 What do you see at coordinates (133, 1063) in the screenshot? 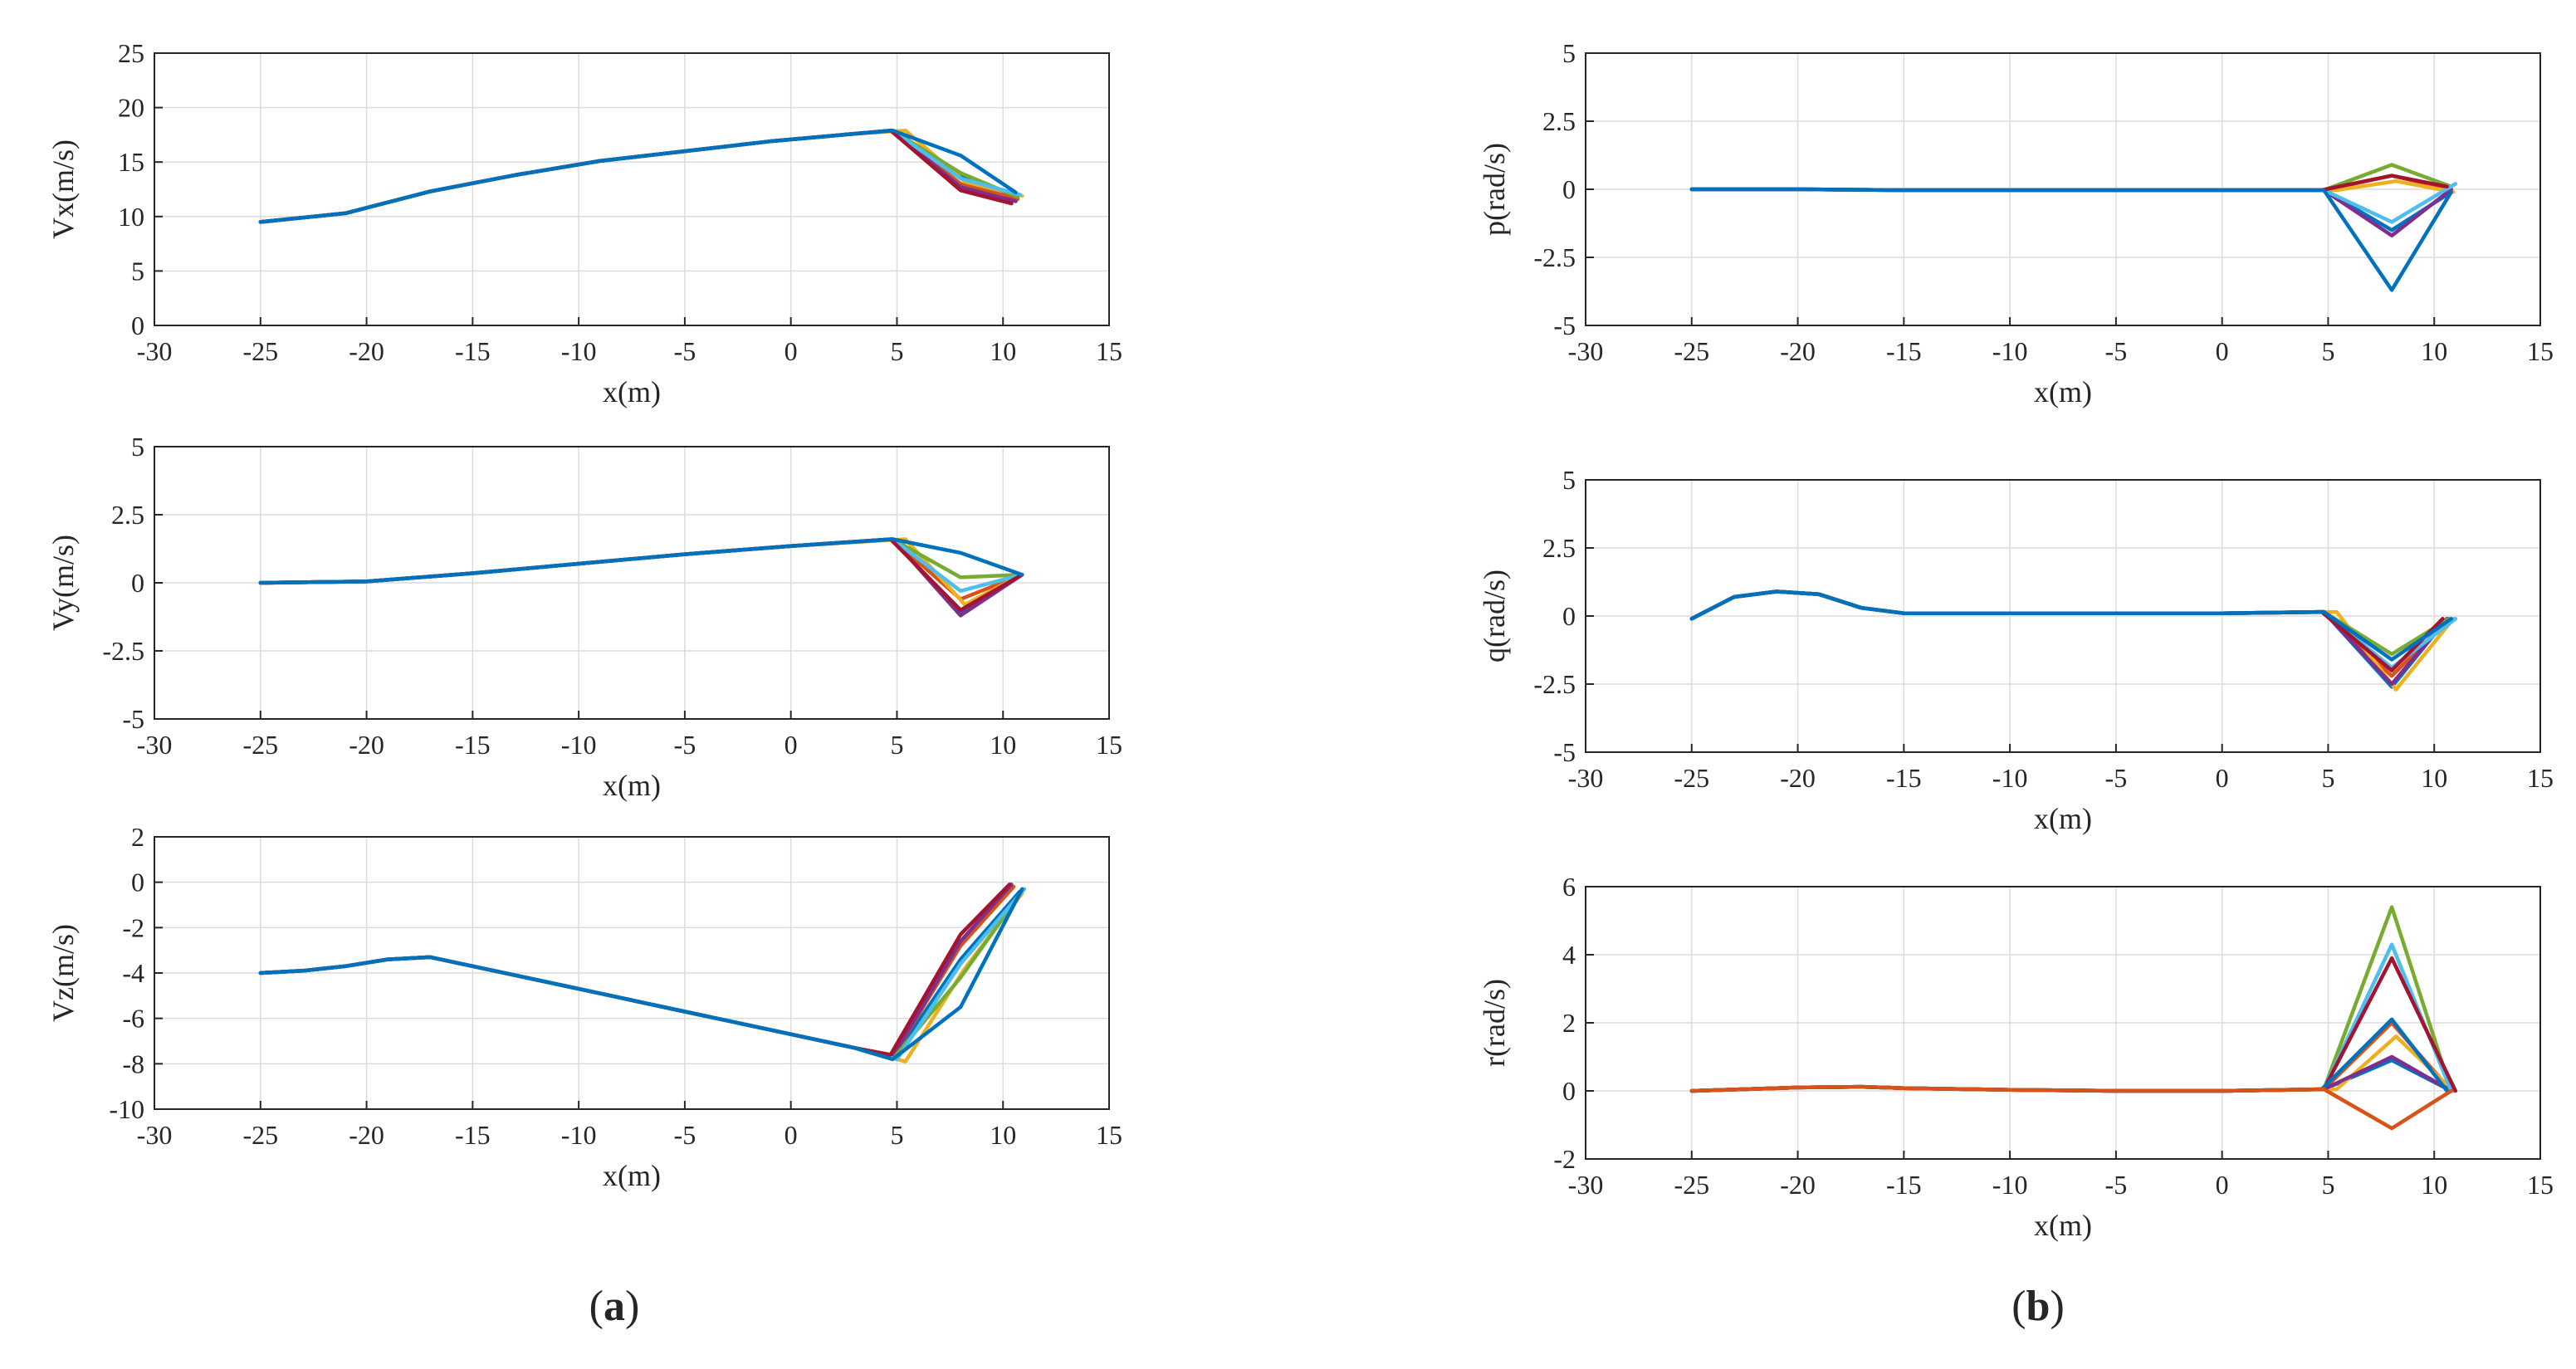
I see `y-tick-label: -8` at bounding box center [133, 1063].